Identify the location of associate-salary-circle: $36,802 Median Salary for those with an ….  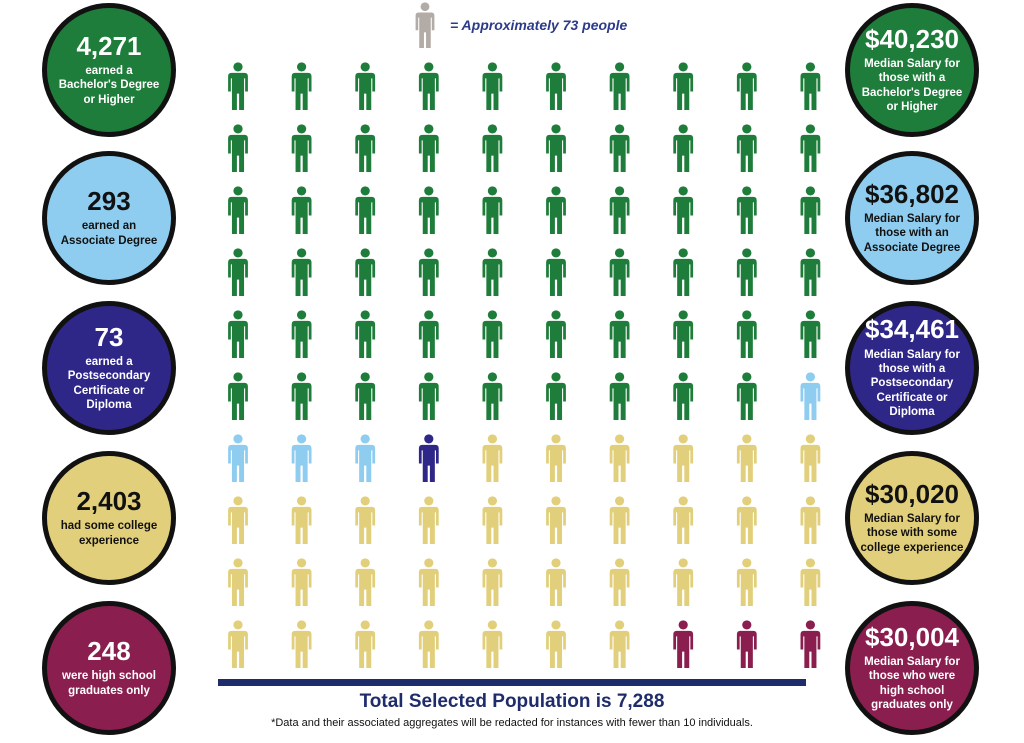
(912, 218).